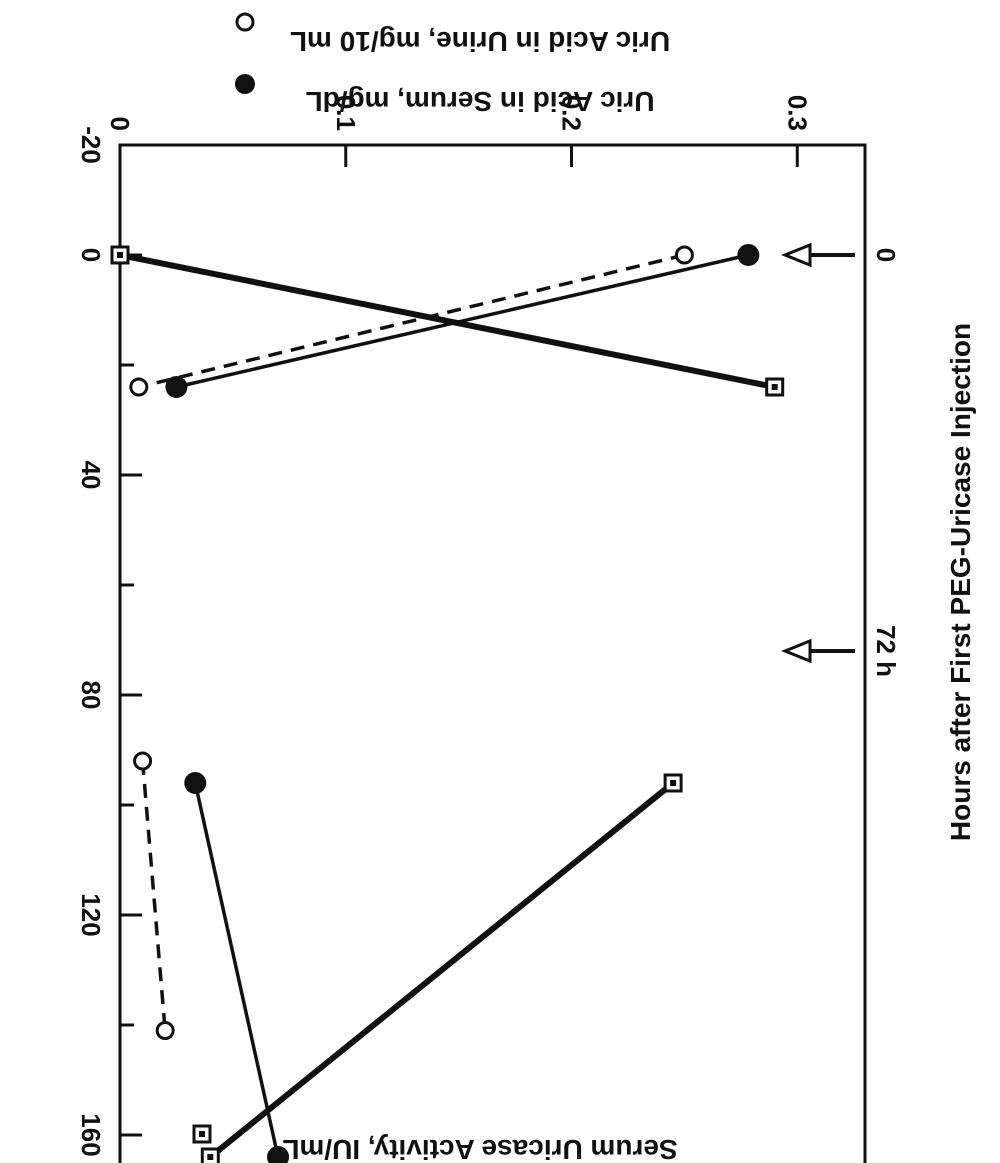 The width and height of the screenshot is (1000, 1163). Describe the element at coordinates (91, 145) in the screenshot. I see `x-tick-label: -20` at that location.